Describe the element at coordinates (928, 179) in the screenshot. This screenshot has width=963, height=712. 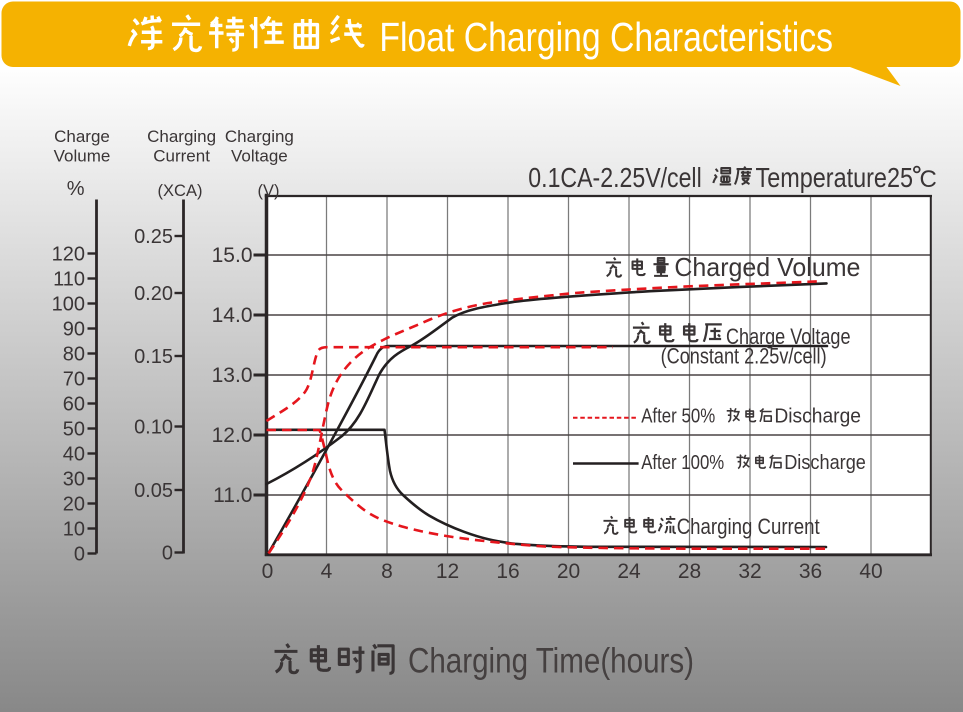
I see `svg-text: C` at that location.